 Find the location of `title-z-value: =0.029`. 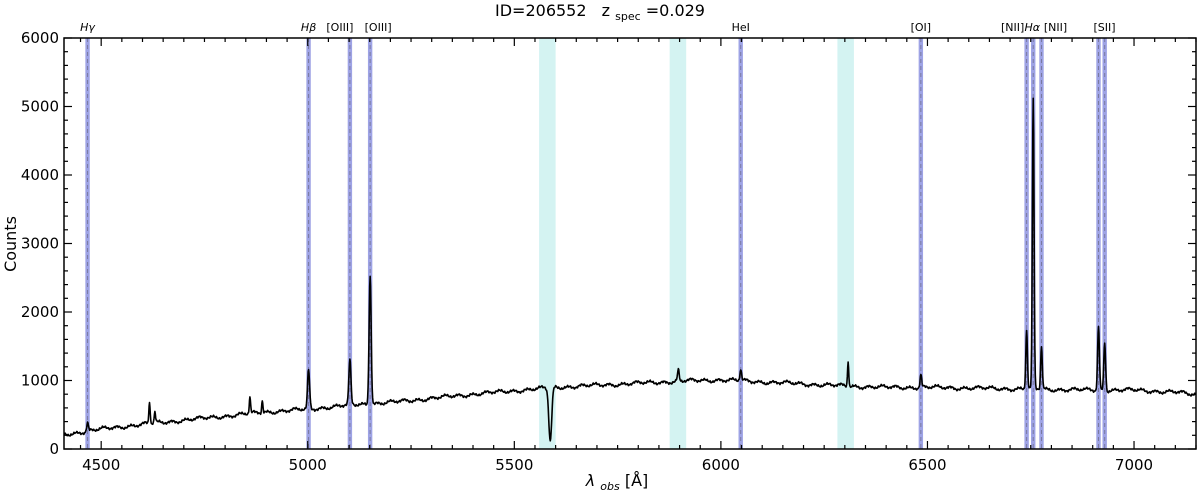

title-z-value: =0.029 is located at coordinates (675, 10).